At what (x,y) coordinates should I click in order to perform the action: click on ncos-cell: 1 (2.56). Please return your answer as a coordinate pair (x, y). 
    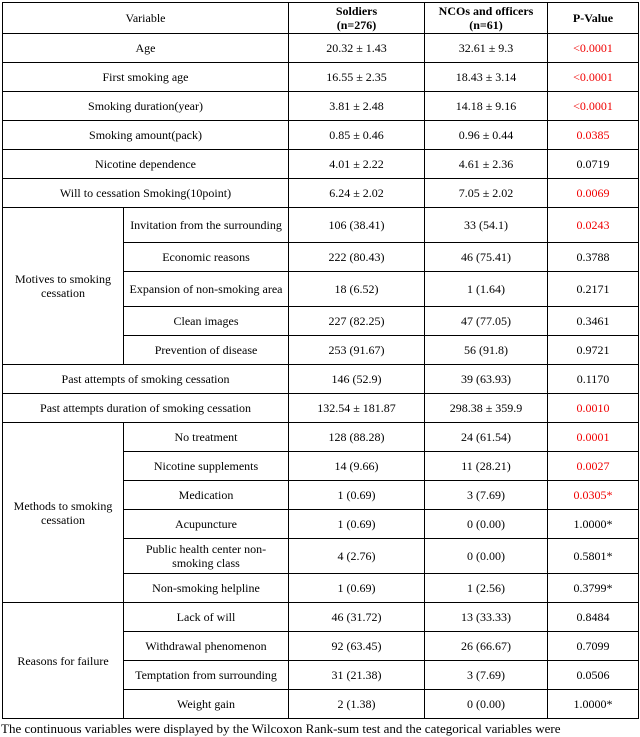
    Looking at the image, I should click on (486, 588).